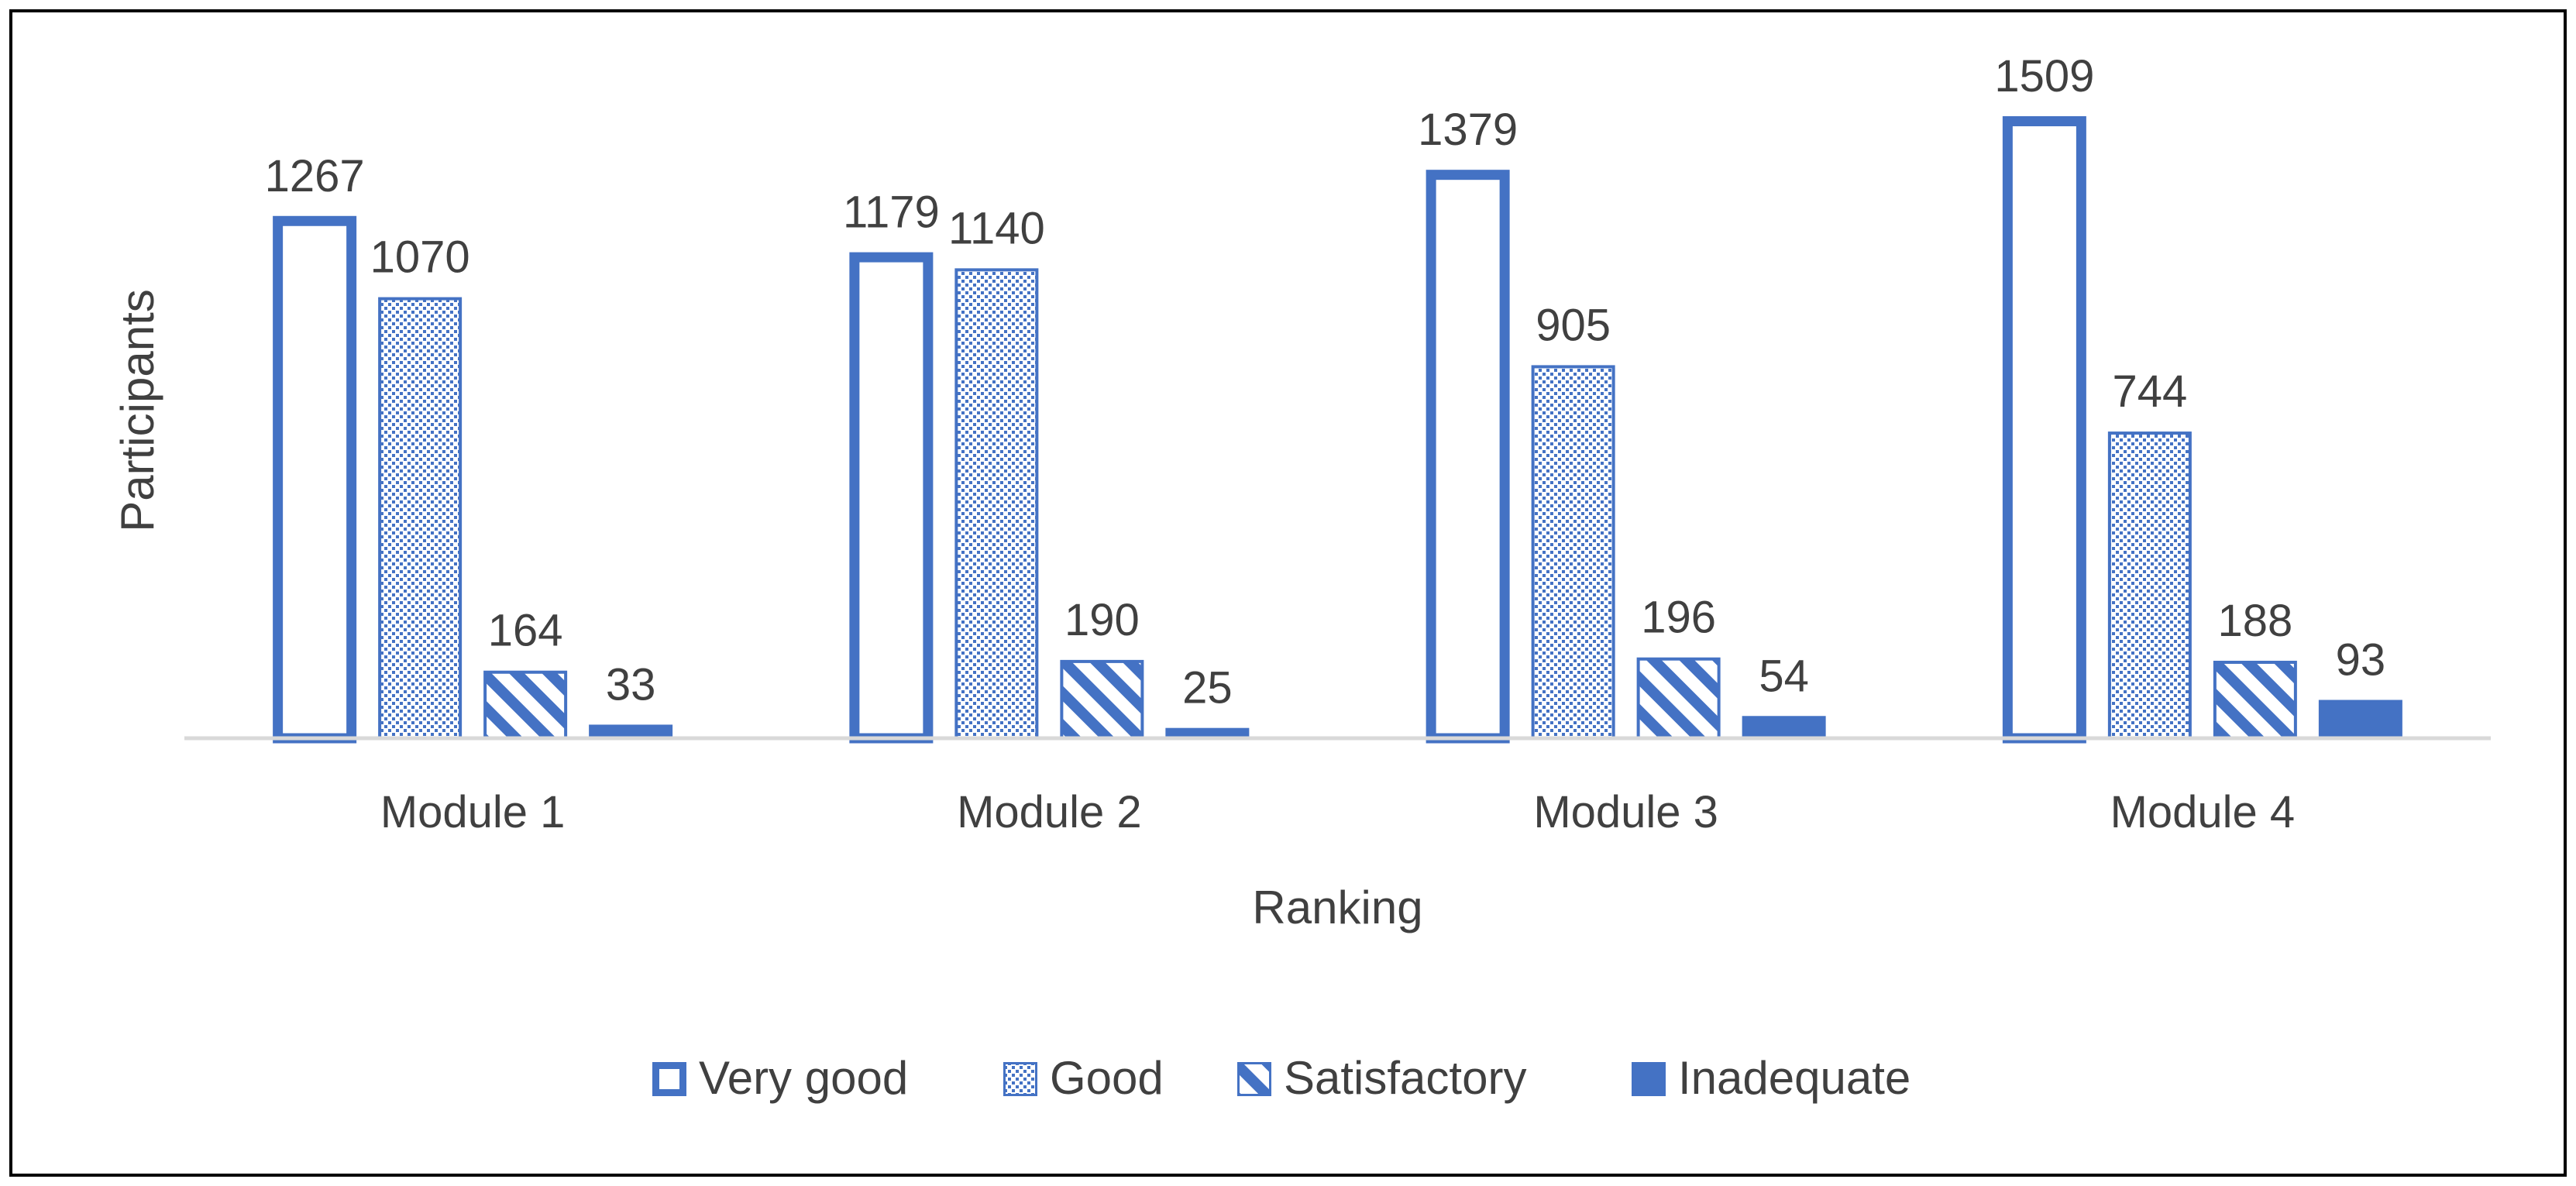 The image size is (2576, 1186). Describe the element at coordinates (1625, 812) in the screenshot. I see `x-tick-label-module-3: Module 3` at that location.